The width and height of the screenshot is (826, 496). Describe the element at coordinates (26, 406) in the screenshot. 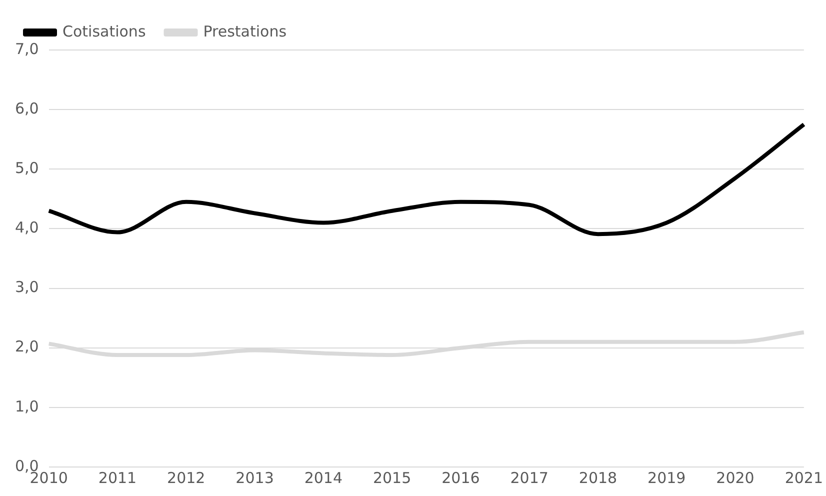

I see `y-tick-label: 1,0` at that location.